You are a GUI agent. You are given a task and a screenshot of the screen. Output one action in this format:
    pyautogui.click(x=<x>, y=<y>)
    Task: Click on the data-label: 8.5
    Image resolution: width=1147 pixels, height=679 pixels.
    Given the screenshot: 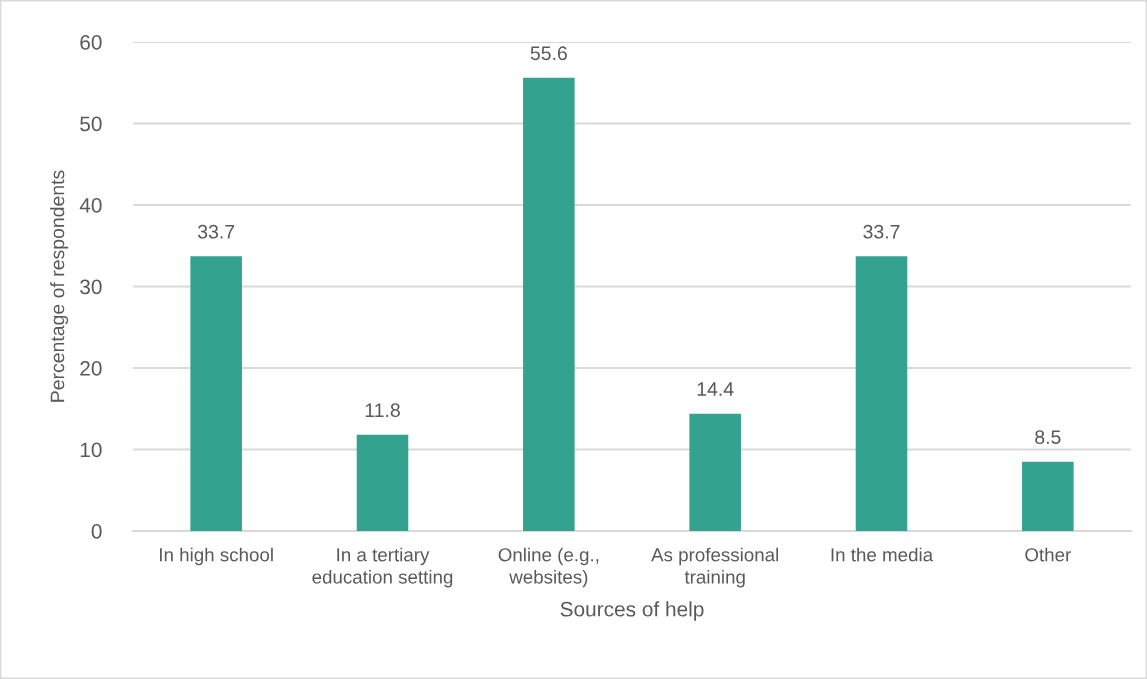 What is the action you would take?
    pyautogui.click(x=1048, y=437)
    